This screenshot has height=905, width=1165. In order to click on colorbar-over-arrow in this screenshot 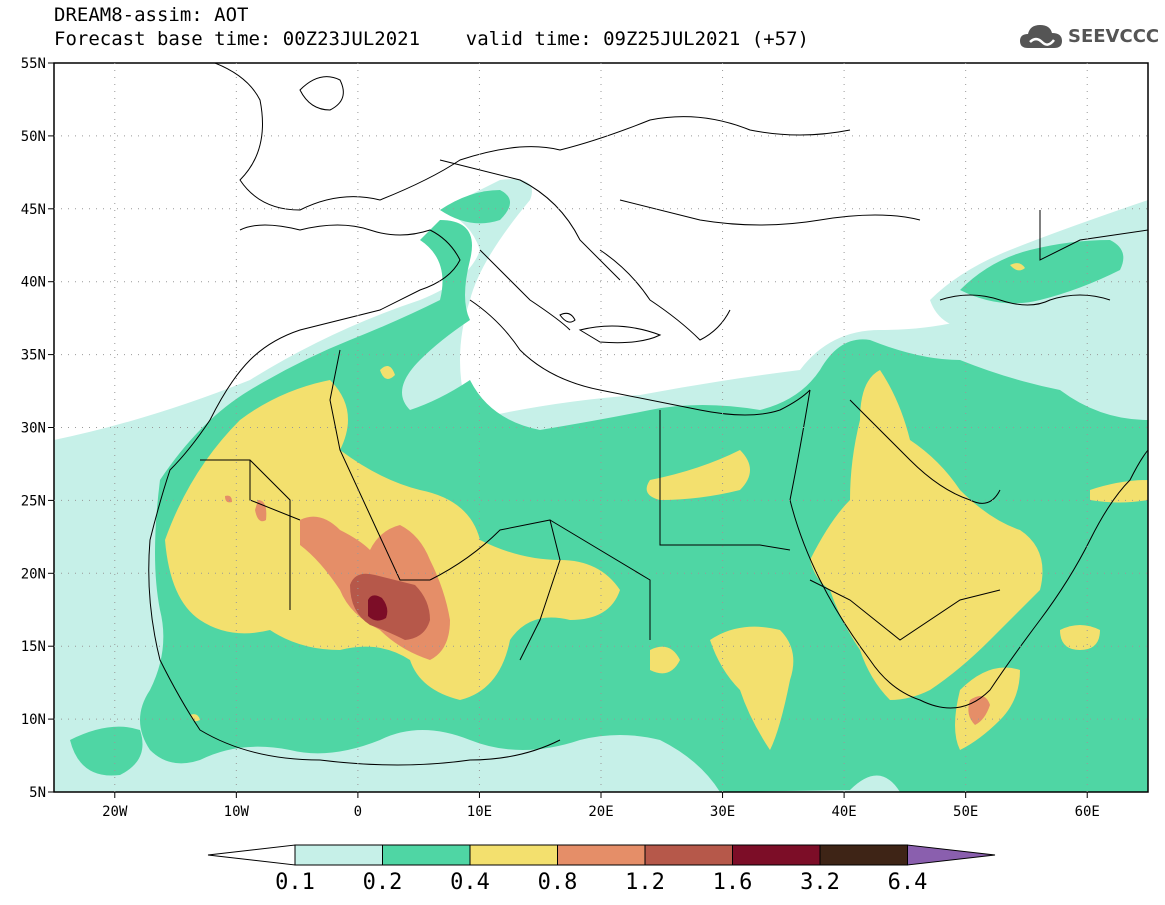, I will do `click(951, 855)`.